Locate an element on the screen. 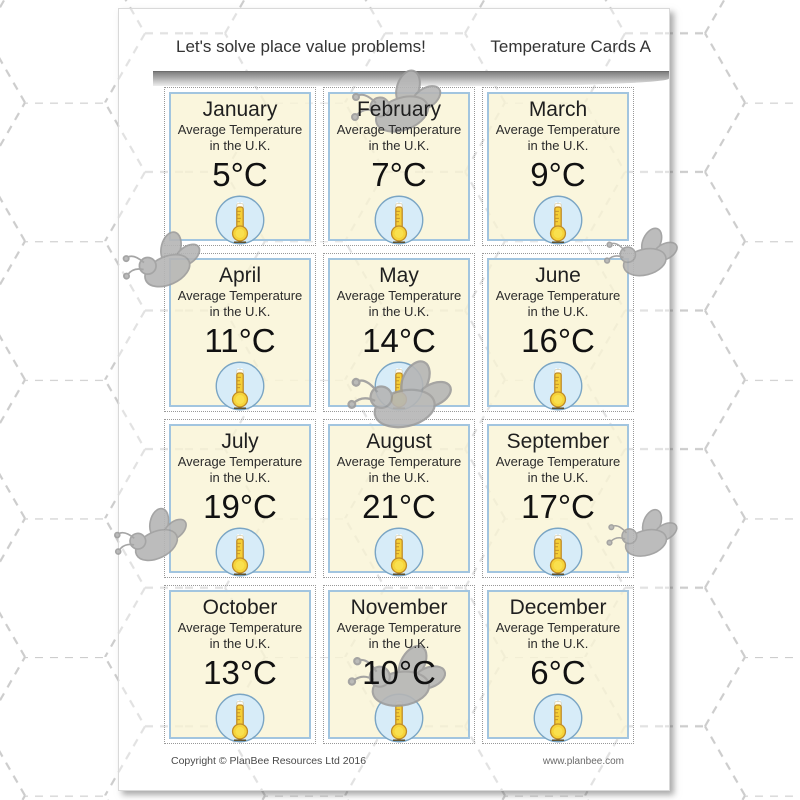  card-month-label: March is located at coordinates (558, 109).